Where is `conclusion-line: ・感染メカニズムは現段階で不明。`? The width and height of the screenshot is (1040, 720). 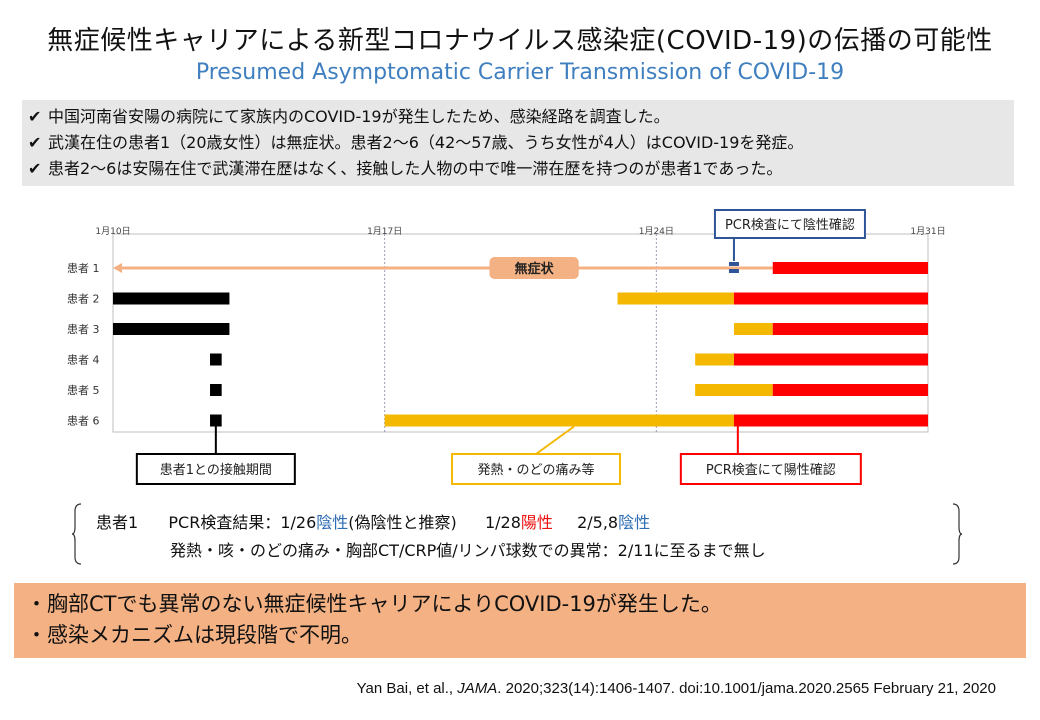 conclusion-line: ・感染メカニズムは現段階で不明。 is located at coordinates (194, 635).